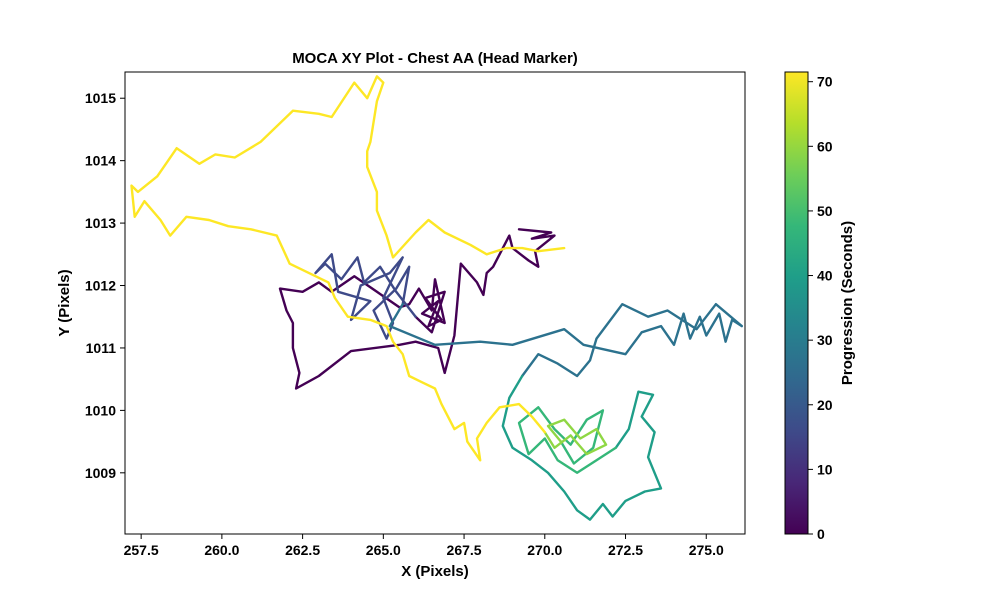 The width and height of the screenshot is (1000, 600). Describe the element at coordinates (464, 550) in the screenshot. I see `x-tick-label: 267.5` at that location.